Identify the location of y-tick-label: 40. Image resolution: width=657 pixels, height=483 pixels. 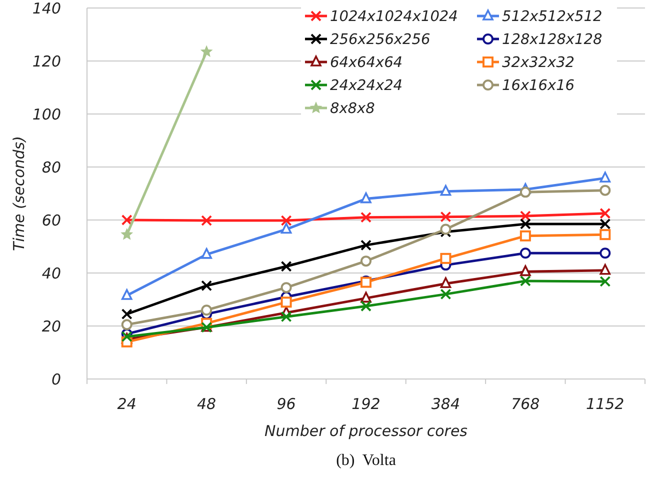
(51, 273).